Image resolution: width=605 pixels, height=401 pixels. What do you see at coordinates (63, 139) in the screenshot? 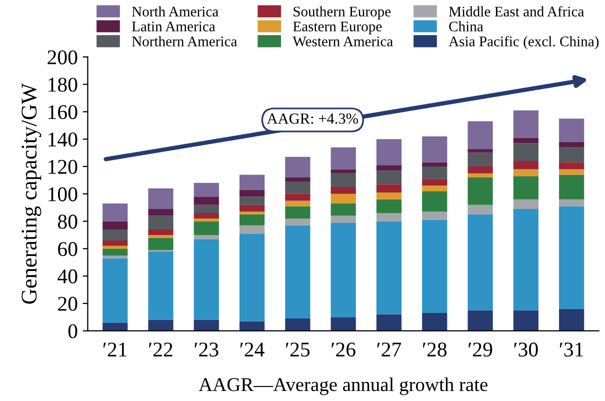
I see `y-tick-label: 140` at bounding box center [63, 139].